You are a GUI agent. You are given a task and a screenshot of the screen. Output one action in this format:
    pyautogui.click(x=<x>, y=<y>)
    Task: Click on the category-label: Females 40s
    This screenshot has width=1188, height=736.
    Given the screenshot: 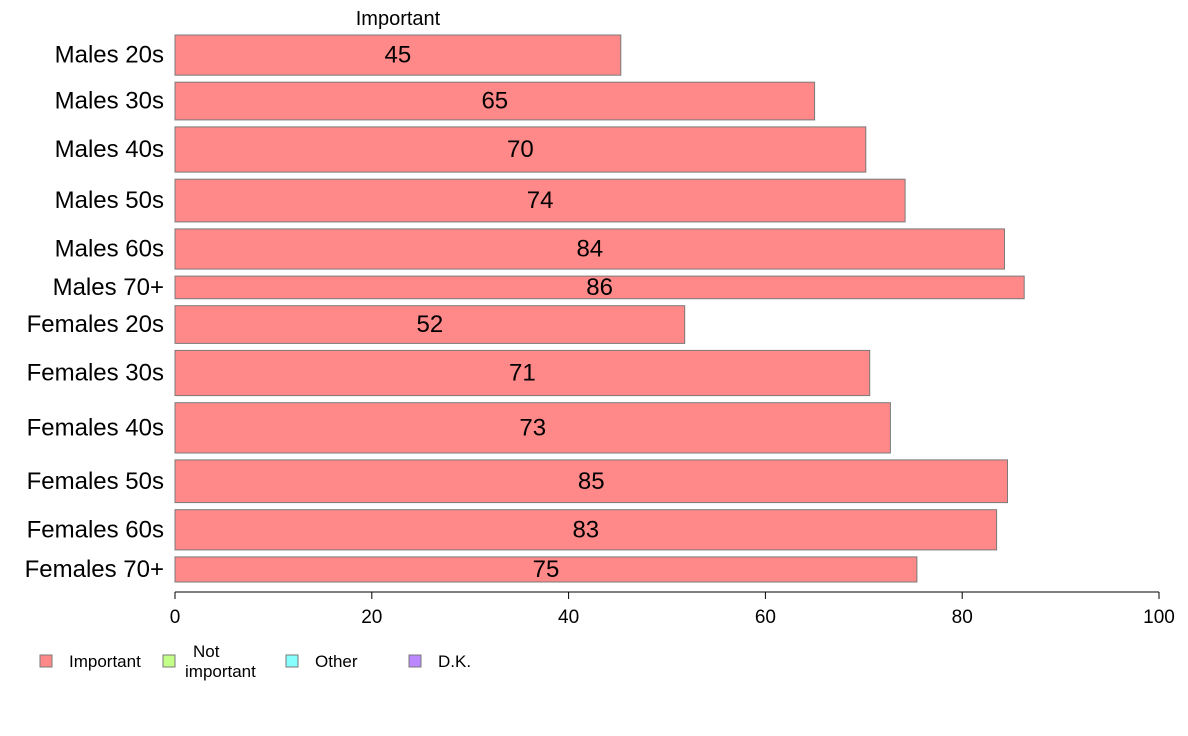 What is the action you would take?
    pyautogui.click(x=95, y=427)
    